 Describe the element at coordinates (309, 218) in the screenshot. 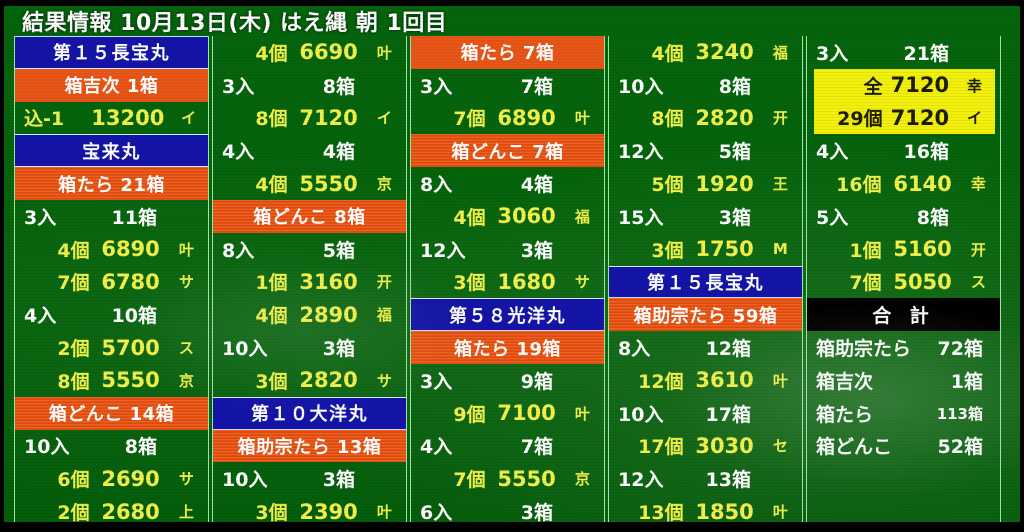

I see `product-header-label: 箱どんこ 8箱` at that location.